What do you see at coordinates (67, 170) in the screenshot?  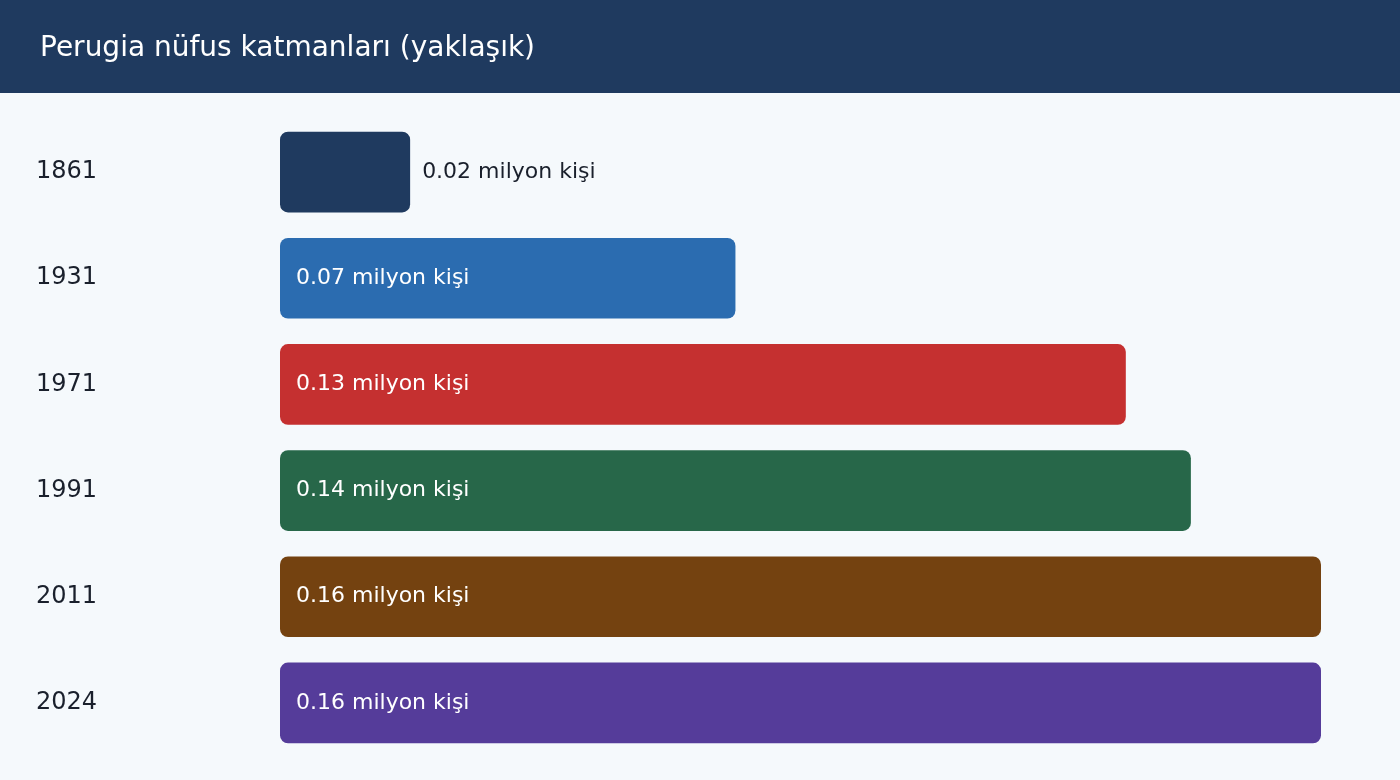 I see `y-tick-label: 1861` at bounding box center [67, 170].